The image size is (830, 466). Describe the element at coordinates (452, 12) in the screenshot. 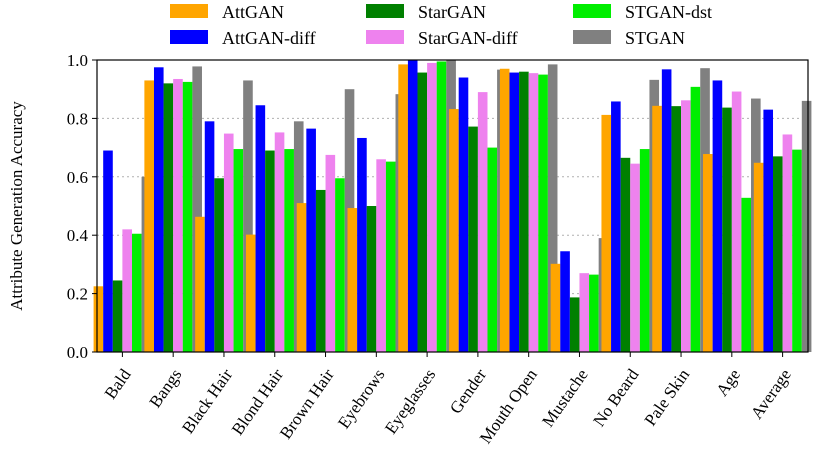

I see `legend-label: StarGAN` at that location.